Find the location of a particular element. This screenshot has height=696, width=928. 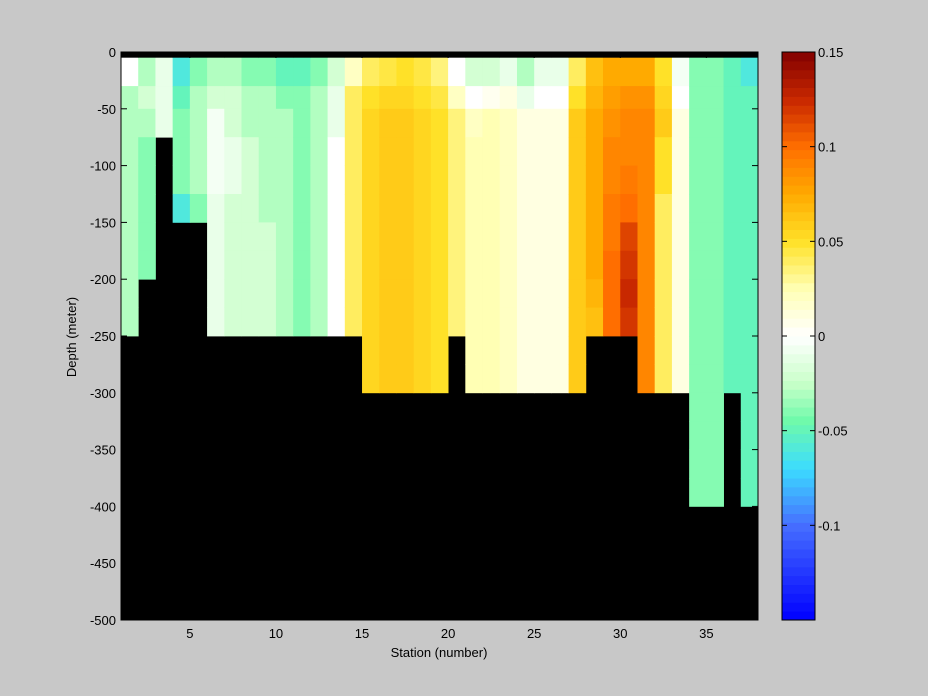

colorbar-tick-label: -0.05 is located at coordinates (833, 431).